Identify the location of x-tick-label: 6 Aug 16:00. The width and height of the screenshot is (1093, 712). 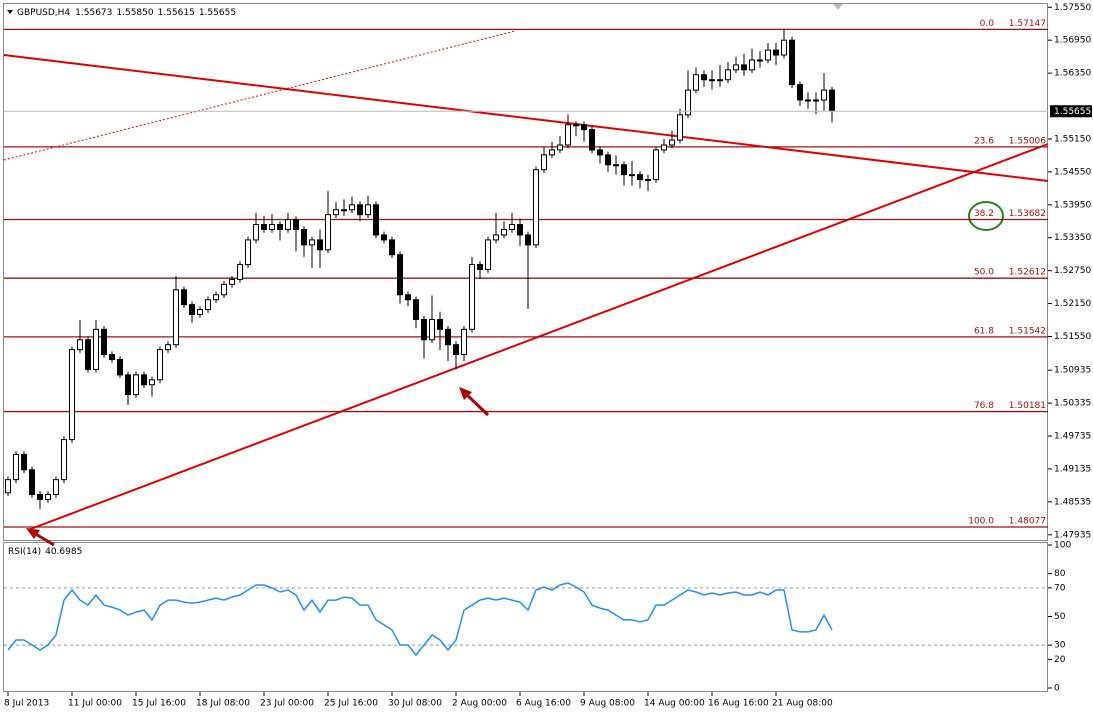
(543, 704).